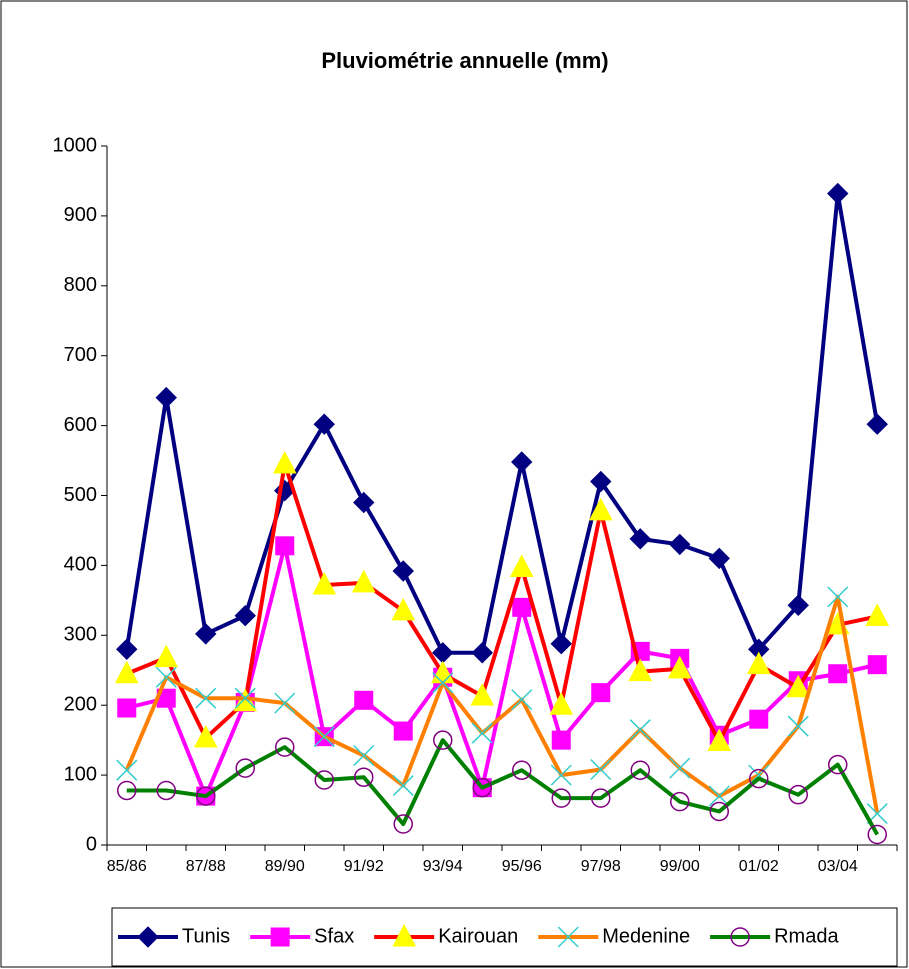 This screenshot has height=969, width=909. What do you see at coordinates (364, 866) in the screenshot?
I see `x-tick-label: 91/92` at bounding box center [364, 866].